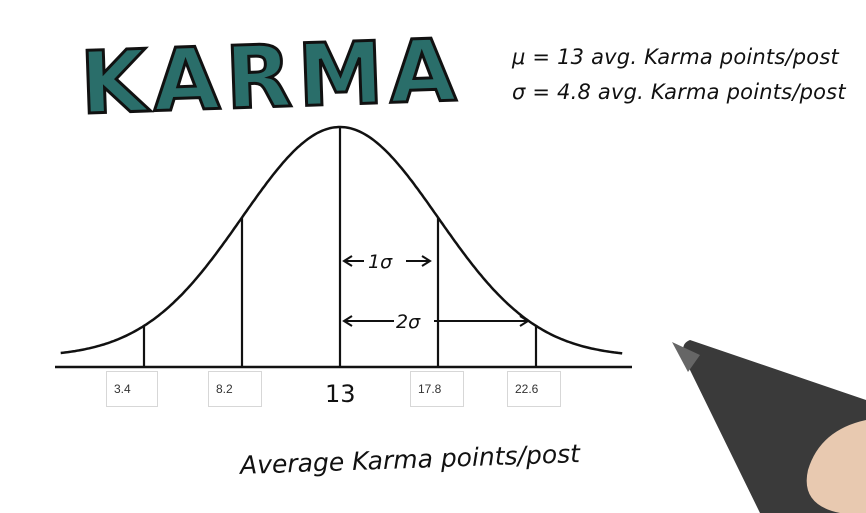 This screenshot has height=513, width=866. What do you see at coordinates (436, 320) in the screenshot?
I see `two-sigma-annotation: 2σ` at bounding box center [436, 320].